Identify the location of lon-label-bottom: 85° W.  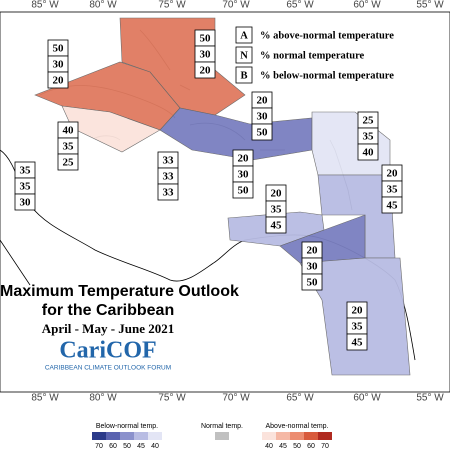
(45, 398).